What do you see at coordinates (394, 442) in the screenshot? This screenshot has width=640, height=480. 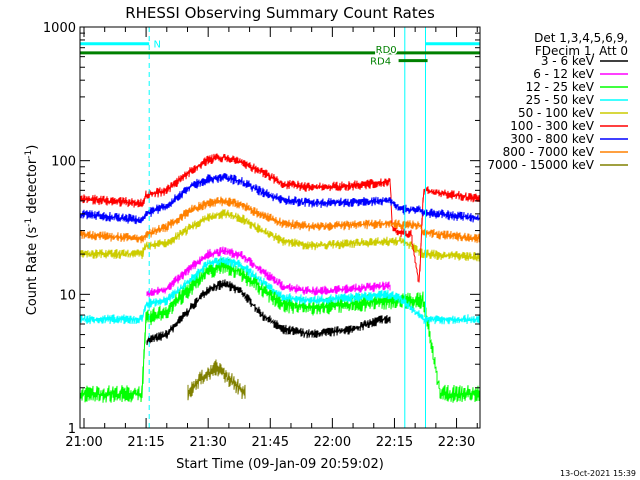 I see `x-tick-label-5: 22:15` at bounding box center [394, 442].